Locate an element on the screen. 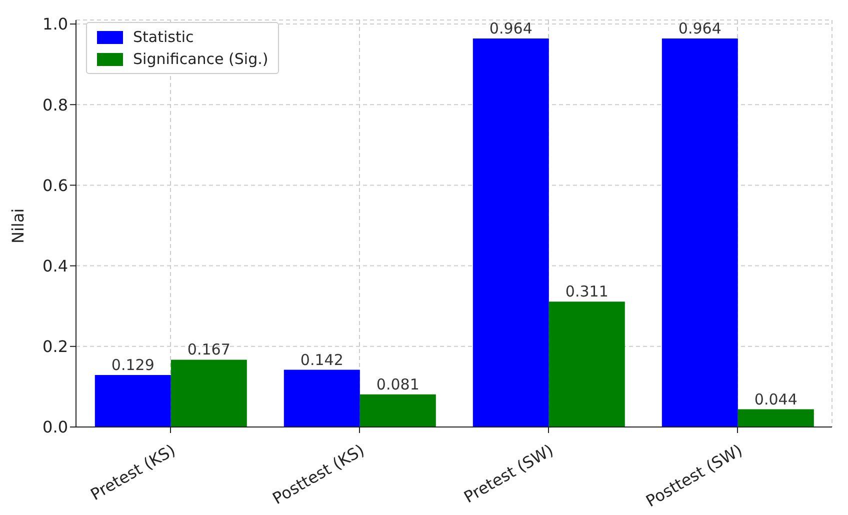 Image resolution: width=848 pixels, height=515 pixels. data-label: 0.081 is located at coordinates (398, 384).